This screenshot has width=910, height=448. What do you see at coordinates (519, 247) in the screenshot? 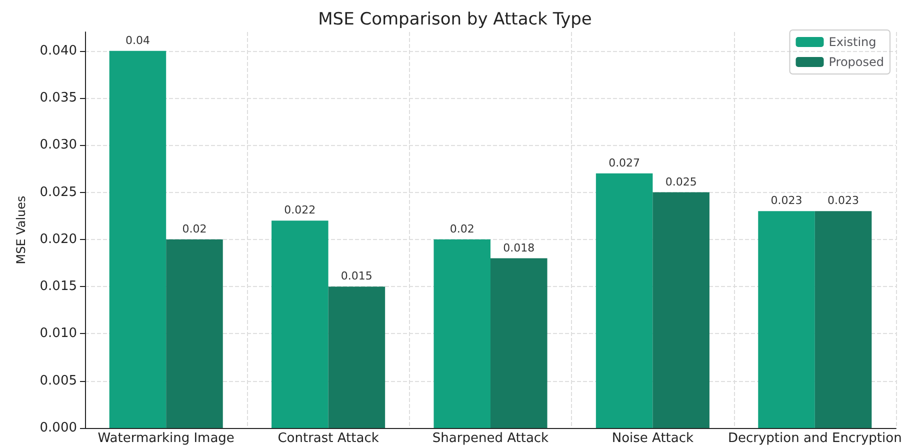
I see `data-label: 0.018` at bounding box center [519, 247].